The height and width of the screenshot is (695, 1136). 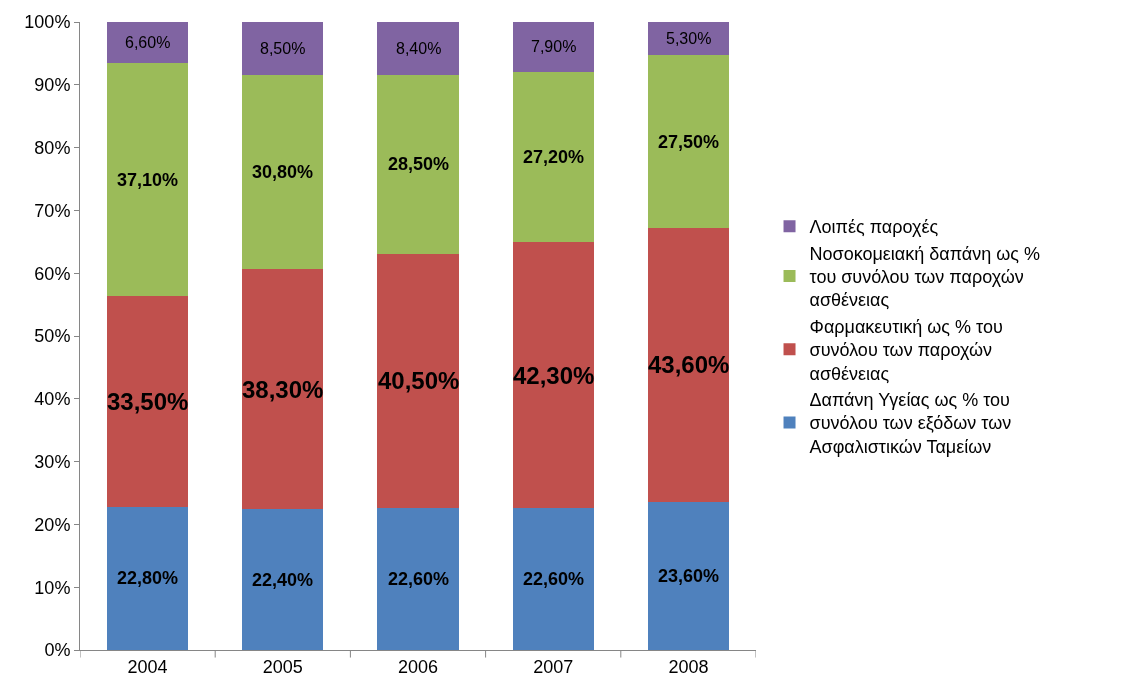 What do you see at coordinates (147, 666) in the screenshot?
I see `x-tick-label: 2004` at bounding box center [147, 666].